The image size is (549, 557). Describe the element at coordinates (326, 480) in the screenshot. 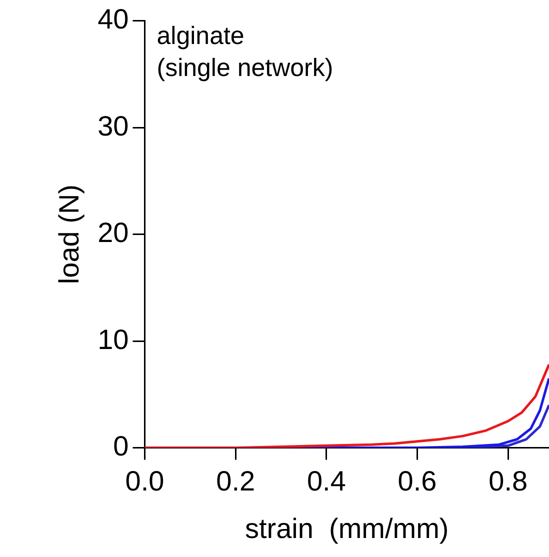

I see `x-tick-label: 0.4` at that location.